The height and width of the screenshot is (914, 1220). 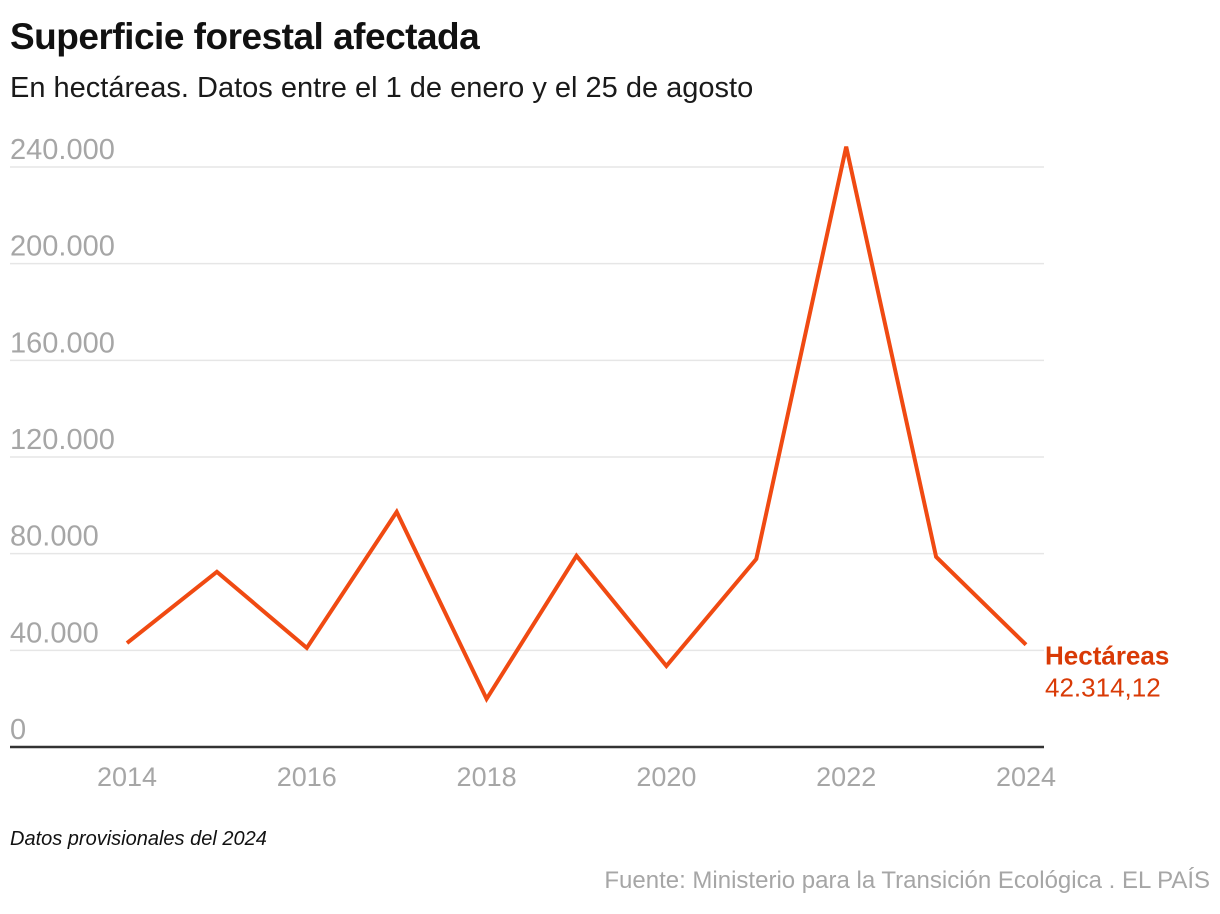 I want to click on y-tick-label: 120.000, so click(x=62, y=440).